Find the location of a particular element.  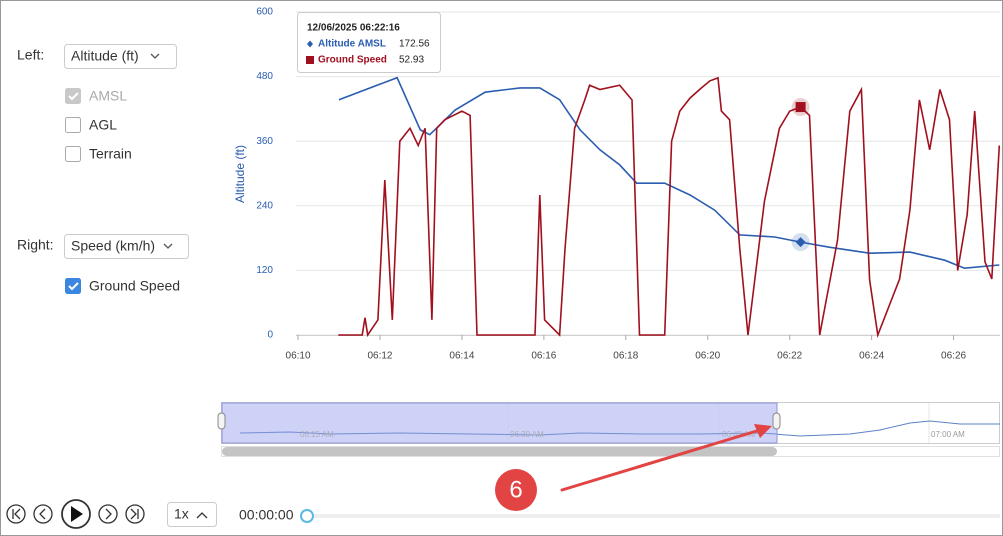

checkbox-label: AMSL is located at coordinates (108, 96).